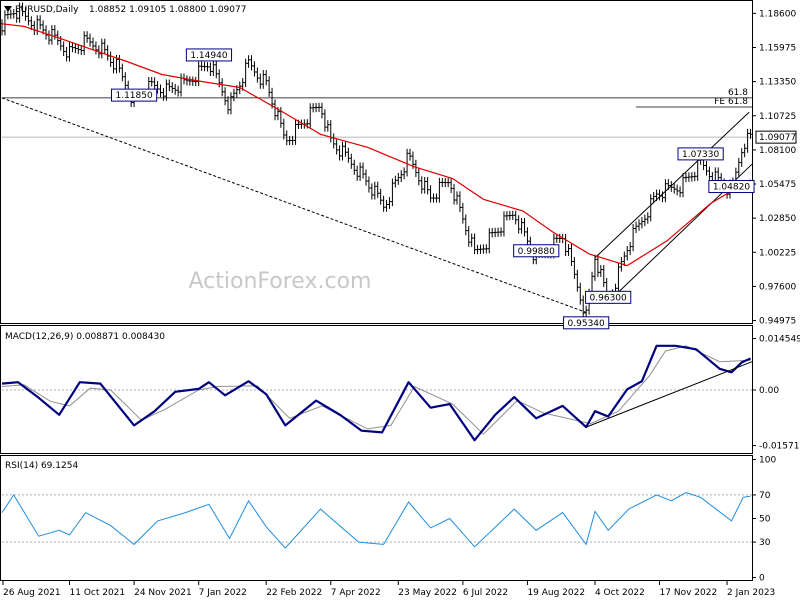 The width and height of the screenshot is (800, 600). What do you see at coordinates (32, 593) in the screenshot?
I see `x-tick-label: 26 Aug 2021` at bounding box center [32, 593].